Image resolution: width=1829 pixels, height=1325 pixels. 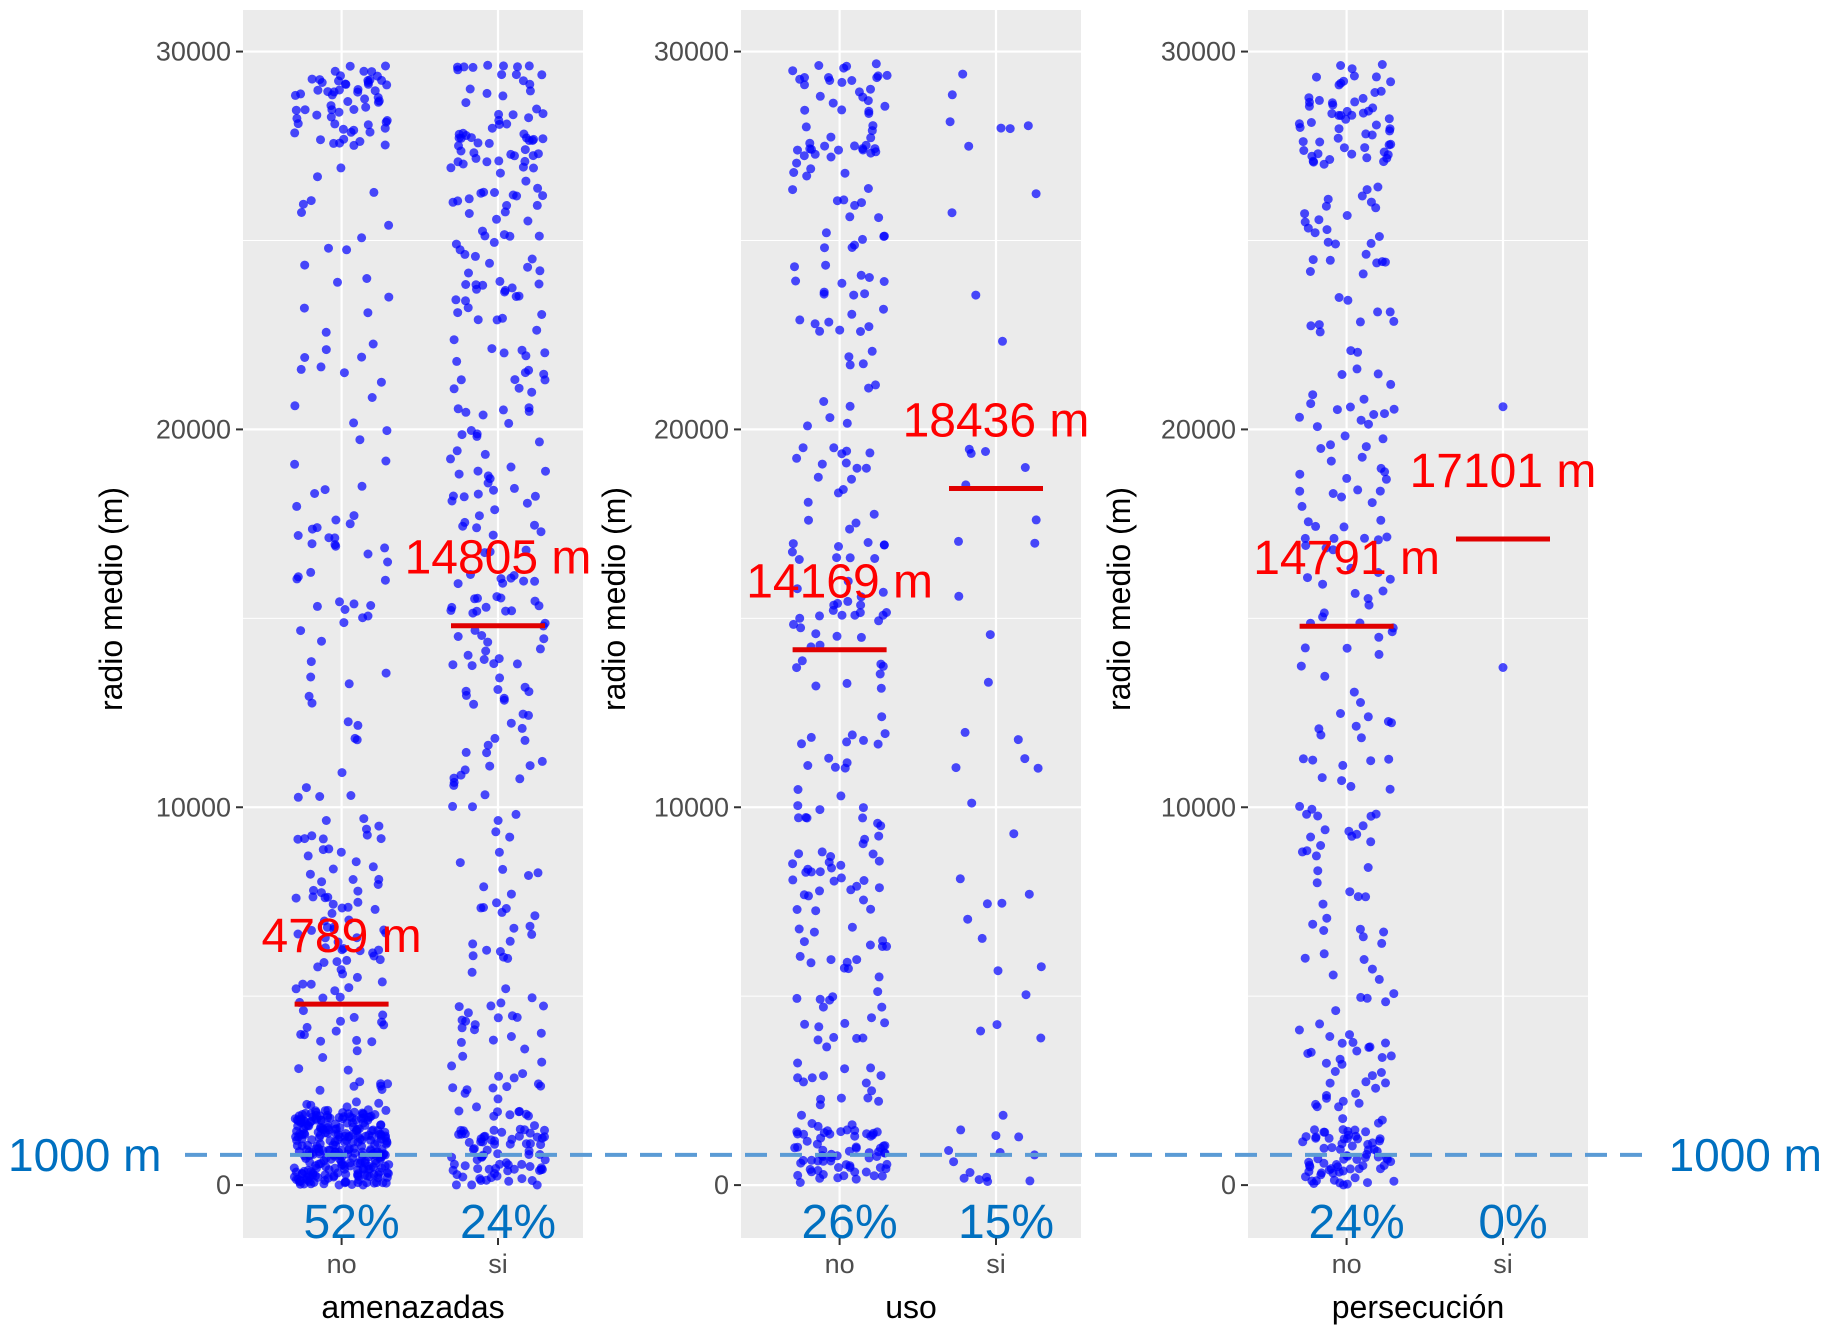 I want to click on mean-label: 14791 m, so click(x=1346, y=558).